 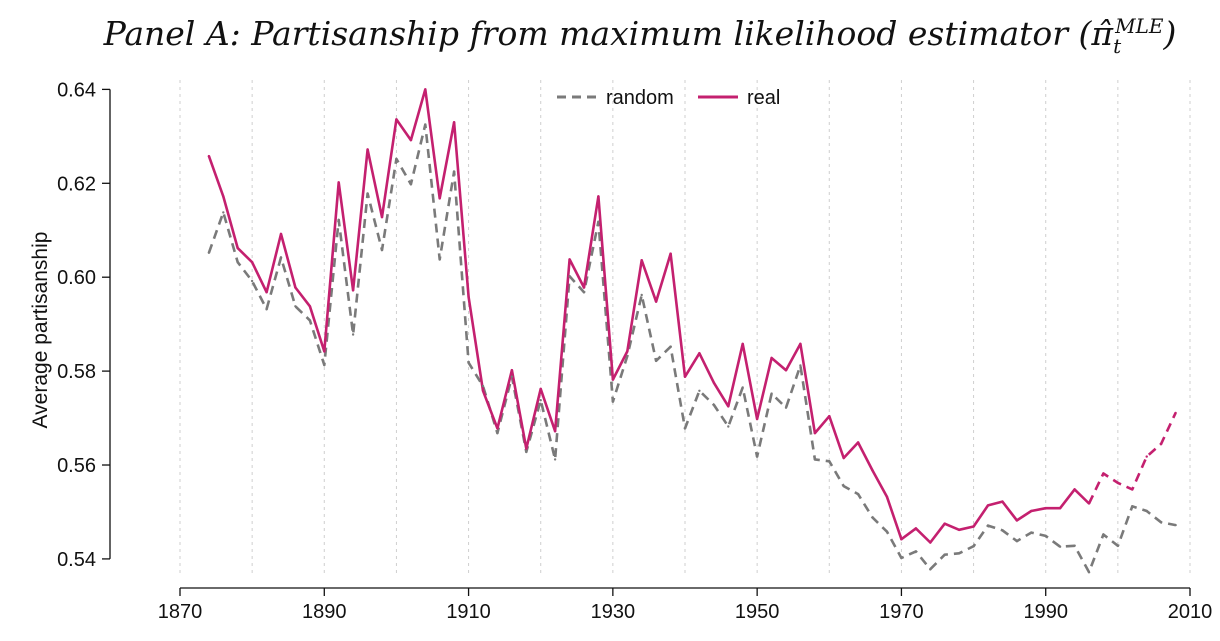 I want to click on y-tick-label: 0.56, so click(x=76, y=466).